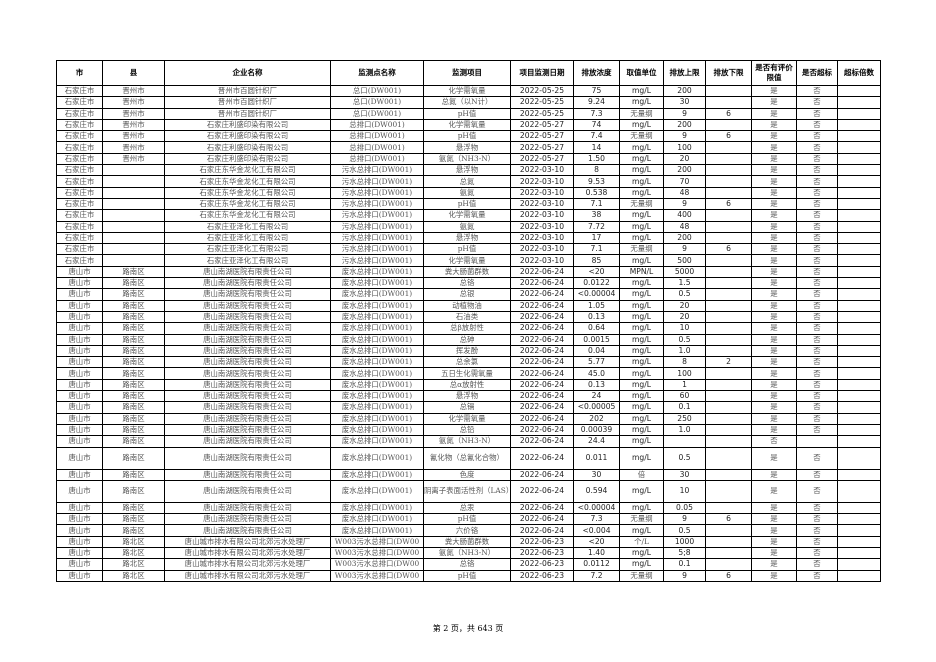 Image resolution: width=936 pixels, height=662 pixels. Describe the element at coordinates (596, 339) in the screenshot. I see `cell-concentration: 0.0015` at that location.